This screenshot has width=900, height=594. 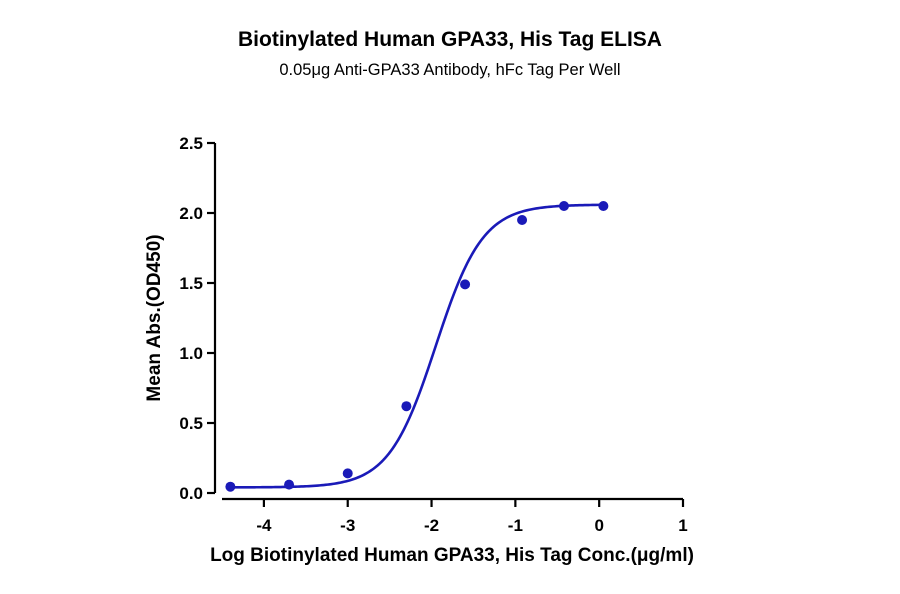 I want to click on y-tick-label: 0.0, so click(x=191, y=493).